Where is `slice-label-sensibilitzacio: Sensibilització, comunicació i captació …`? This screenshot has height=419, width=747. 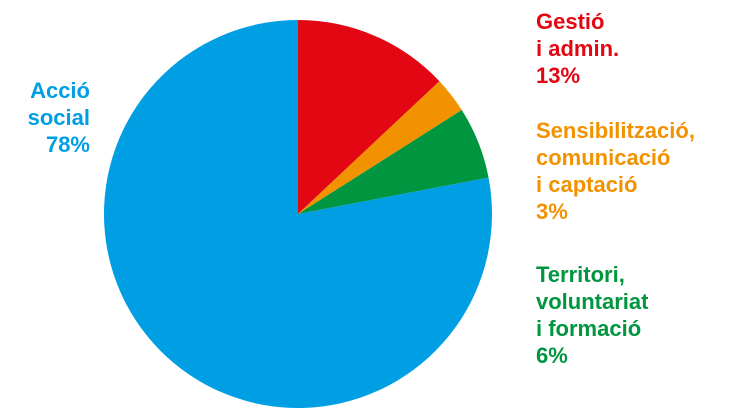 slice-label-sensibilitzacio: Sensibilització, comunicació i captació … is located at coordinates (615, 171).